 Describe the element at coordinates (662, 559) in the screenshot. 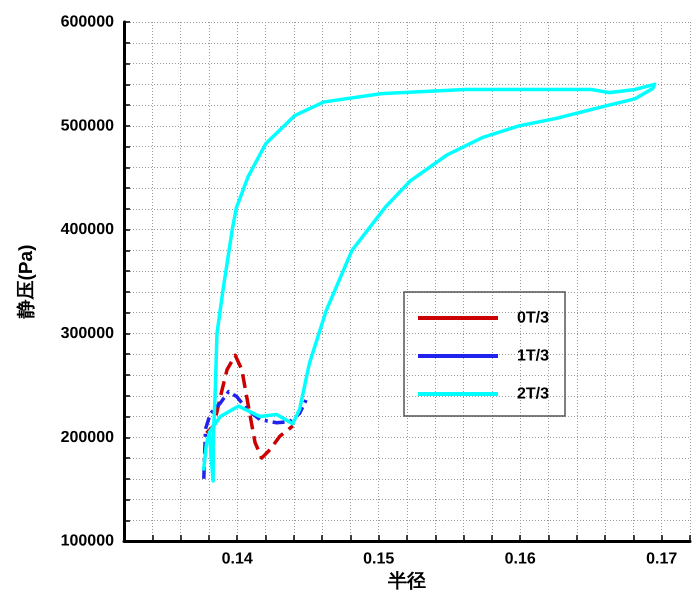

I see `x-tick-label: 0.17` at that location.